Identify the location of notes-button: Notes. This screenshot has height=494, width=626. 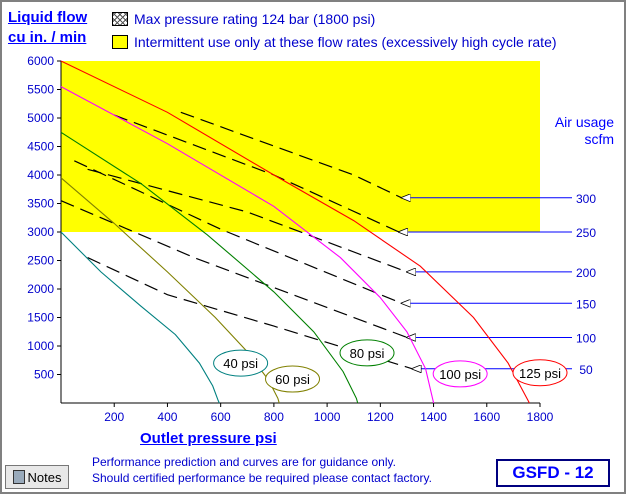
(37, 477).